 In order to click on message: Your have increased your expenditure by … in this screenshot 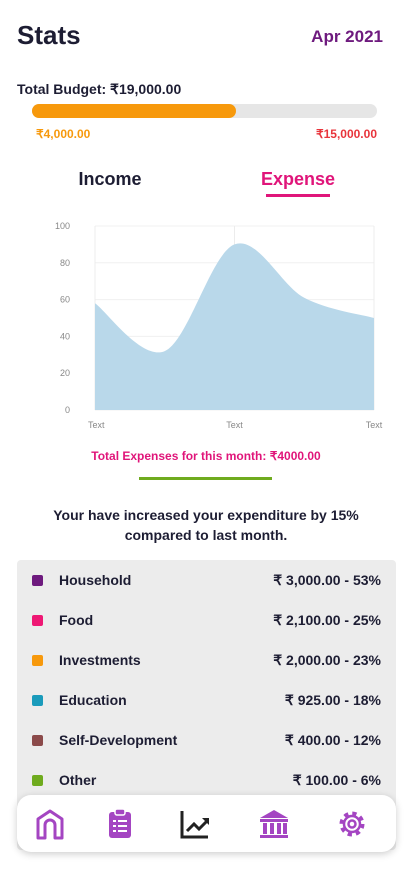, I will do `click(206, 525)`.